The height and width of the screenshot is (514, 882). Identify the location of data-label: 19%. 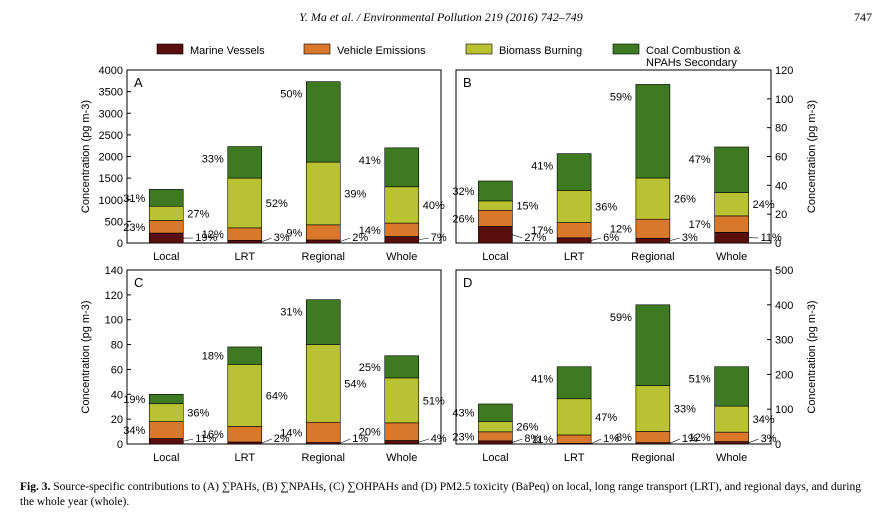
(134, 400).